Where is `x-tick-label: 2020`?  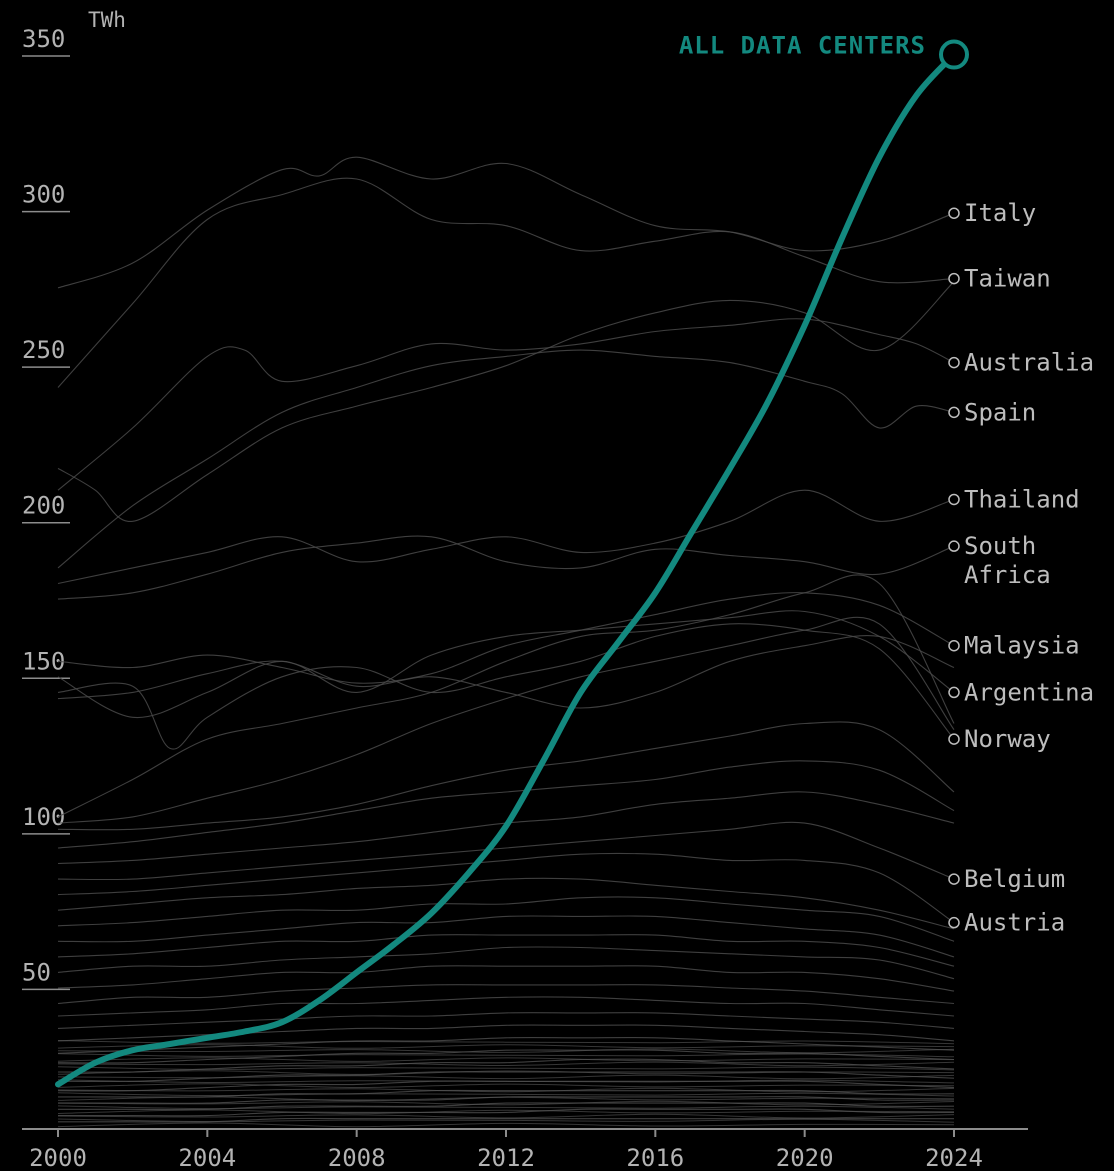 x-tick-label: 2020 is located at coordinates (805, 1157).